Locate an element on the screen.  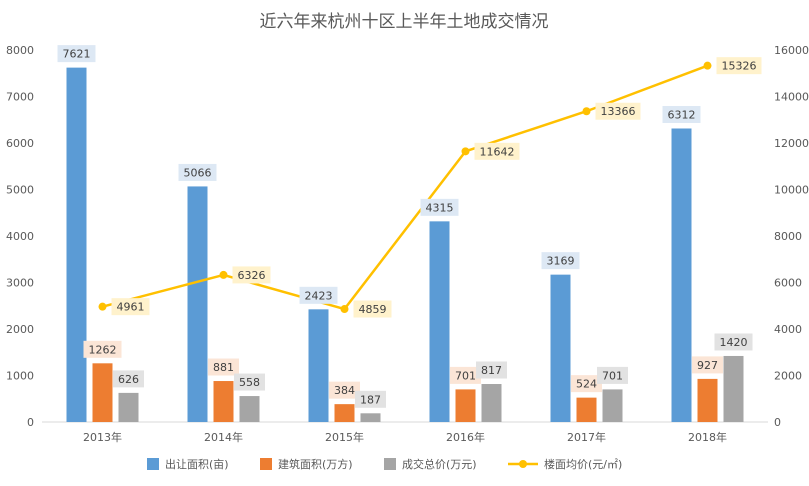
data-label: 5066 is located at coordinates (198, 172).